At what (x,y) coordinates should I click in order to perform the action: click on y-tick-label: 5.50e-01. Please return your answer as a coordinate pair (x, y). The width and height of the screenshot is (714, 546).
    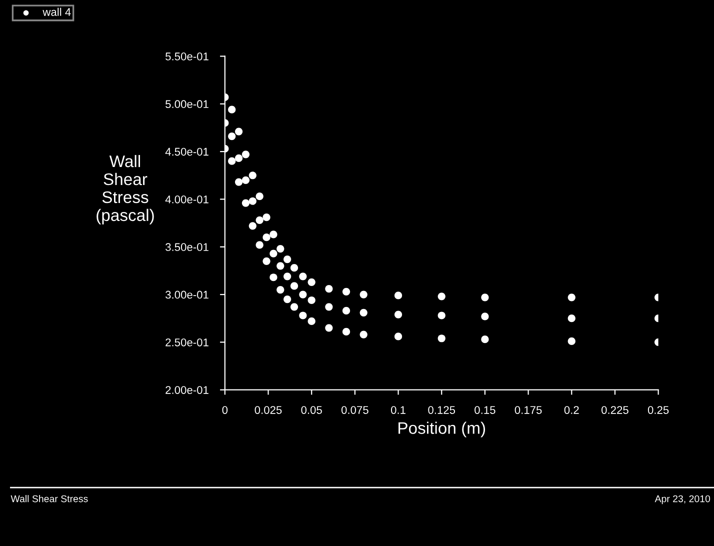
    Looking at the image, I should click on (187, 56).